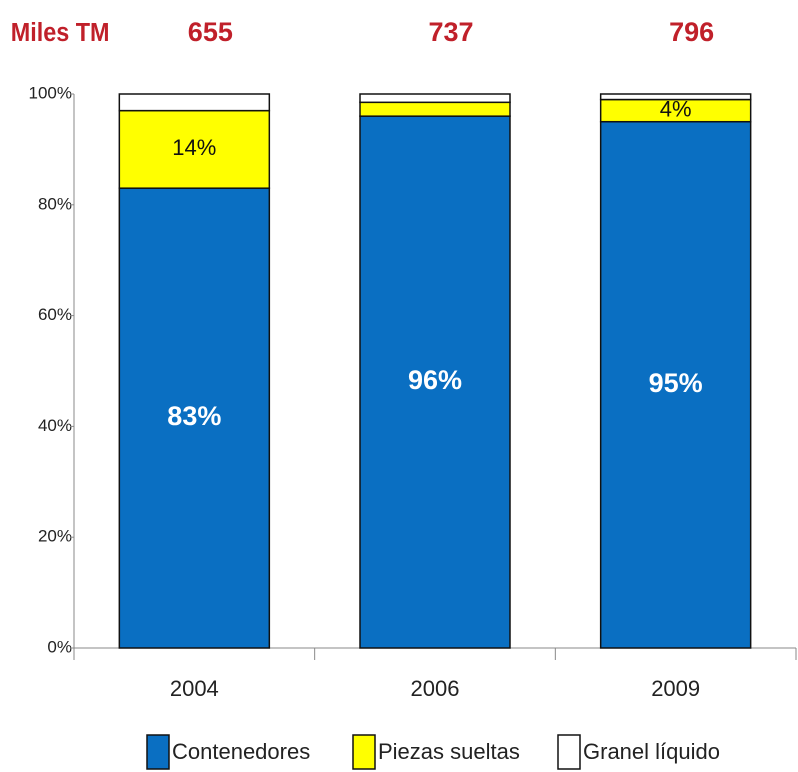 This screenshot has height=772, width=798. Describe the element at coordinates (435, 380) in the screenshot. I see `data-label: 96%` at that location.